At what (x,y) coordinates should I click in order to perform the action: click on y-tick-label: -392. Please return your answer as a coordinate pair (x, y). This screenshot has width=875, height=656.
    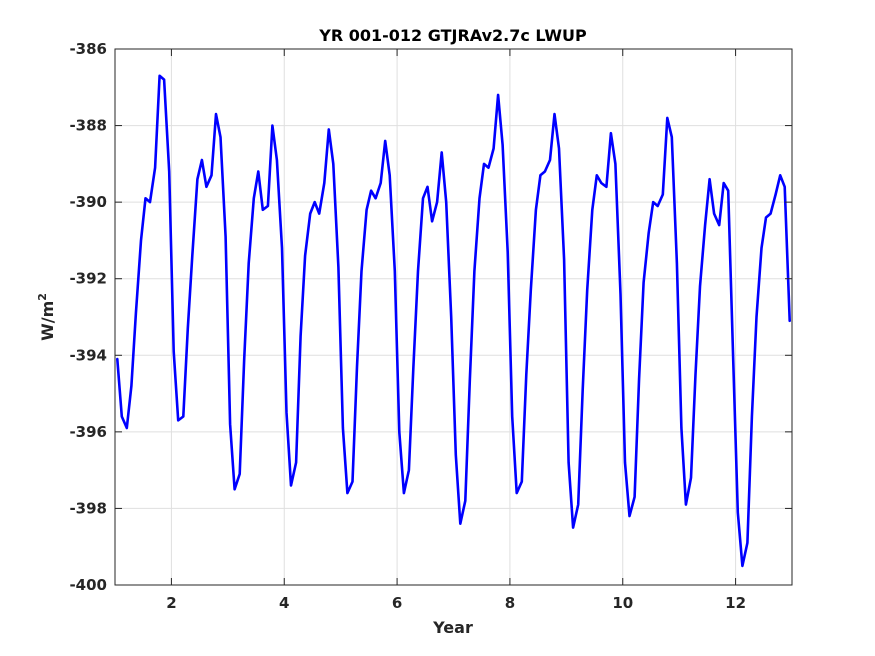
    Looking at the image, I should click on (88, 279).